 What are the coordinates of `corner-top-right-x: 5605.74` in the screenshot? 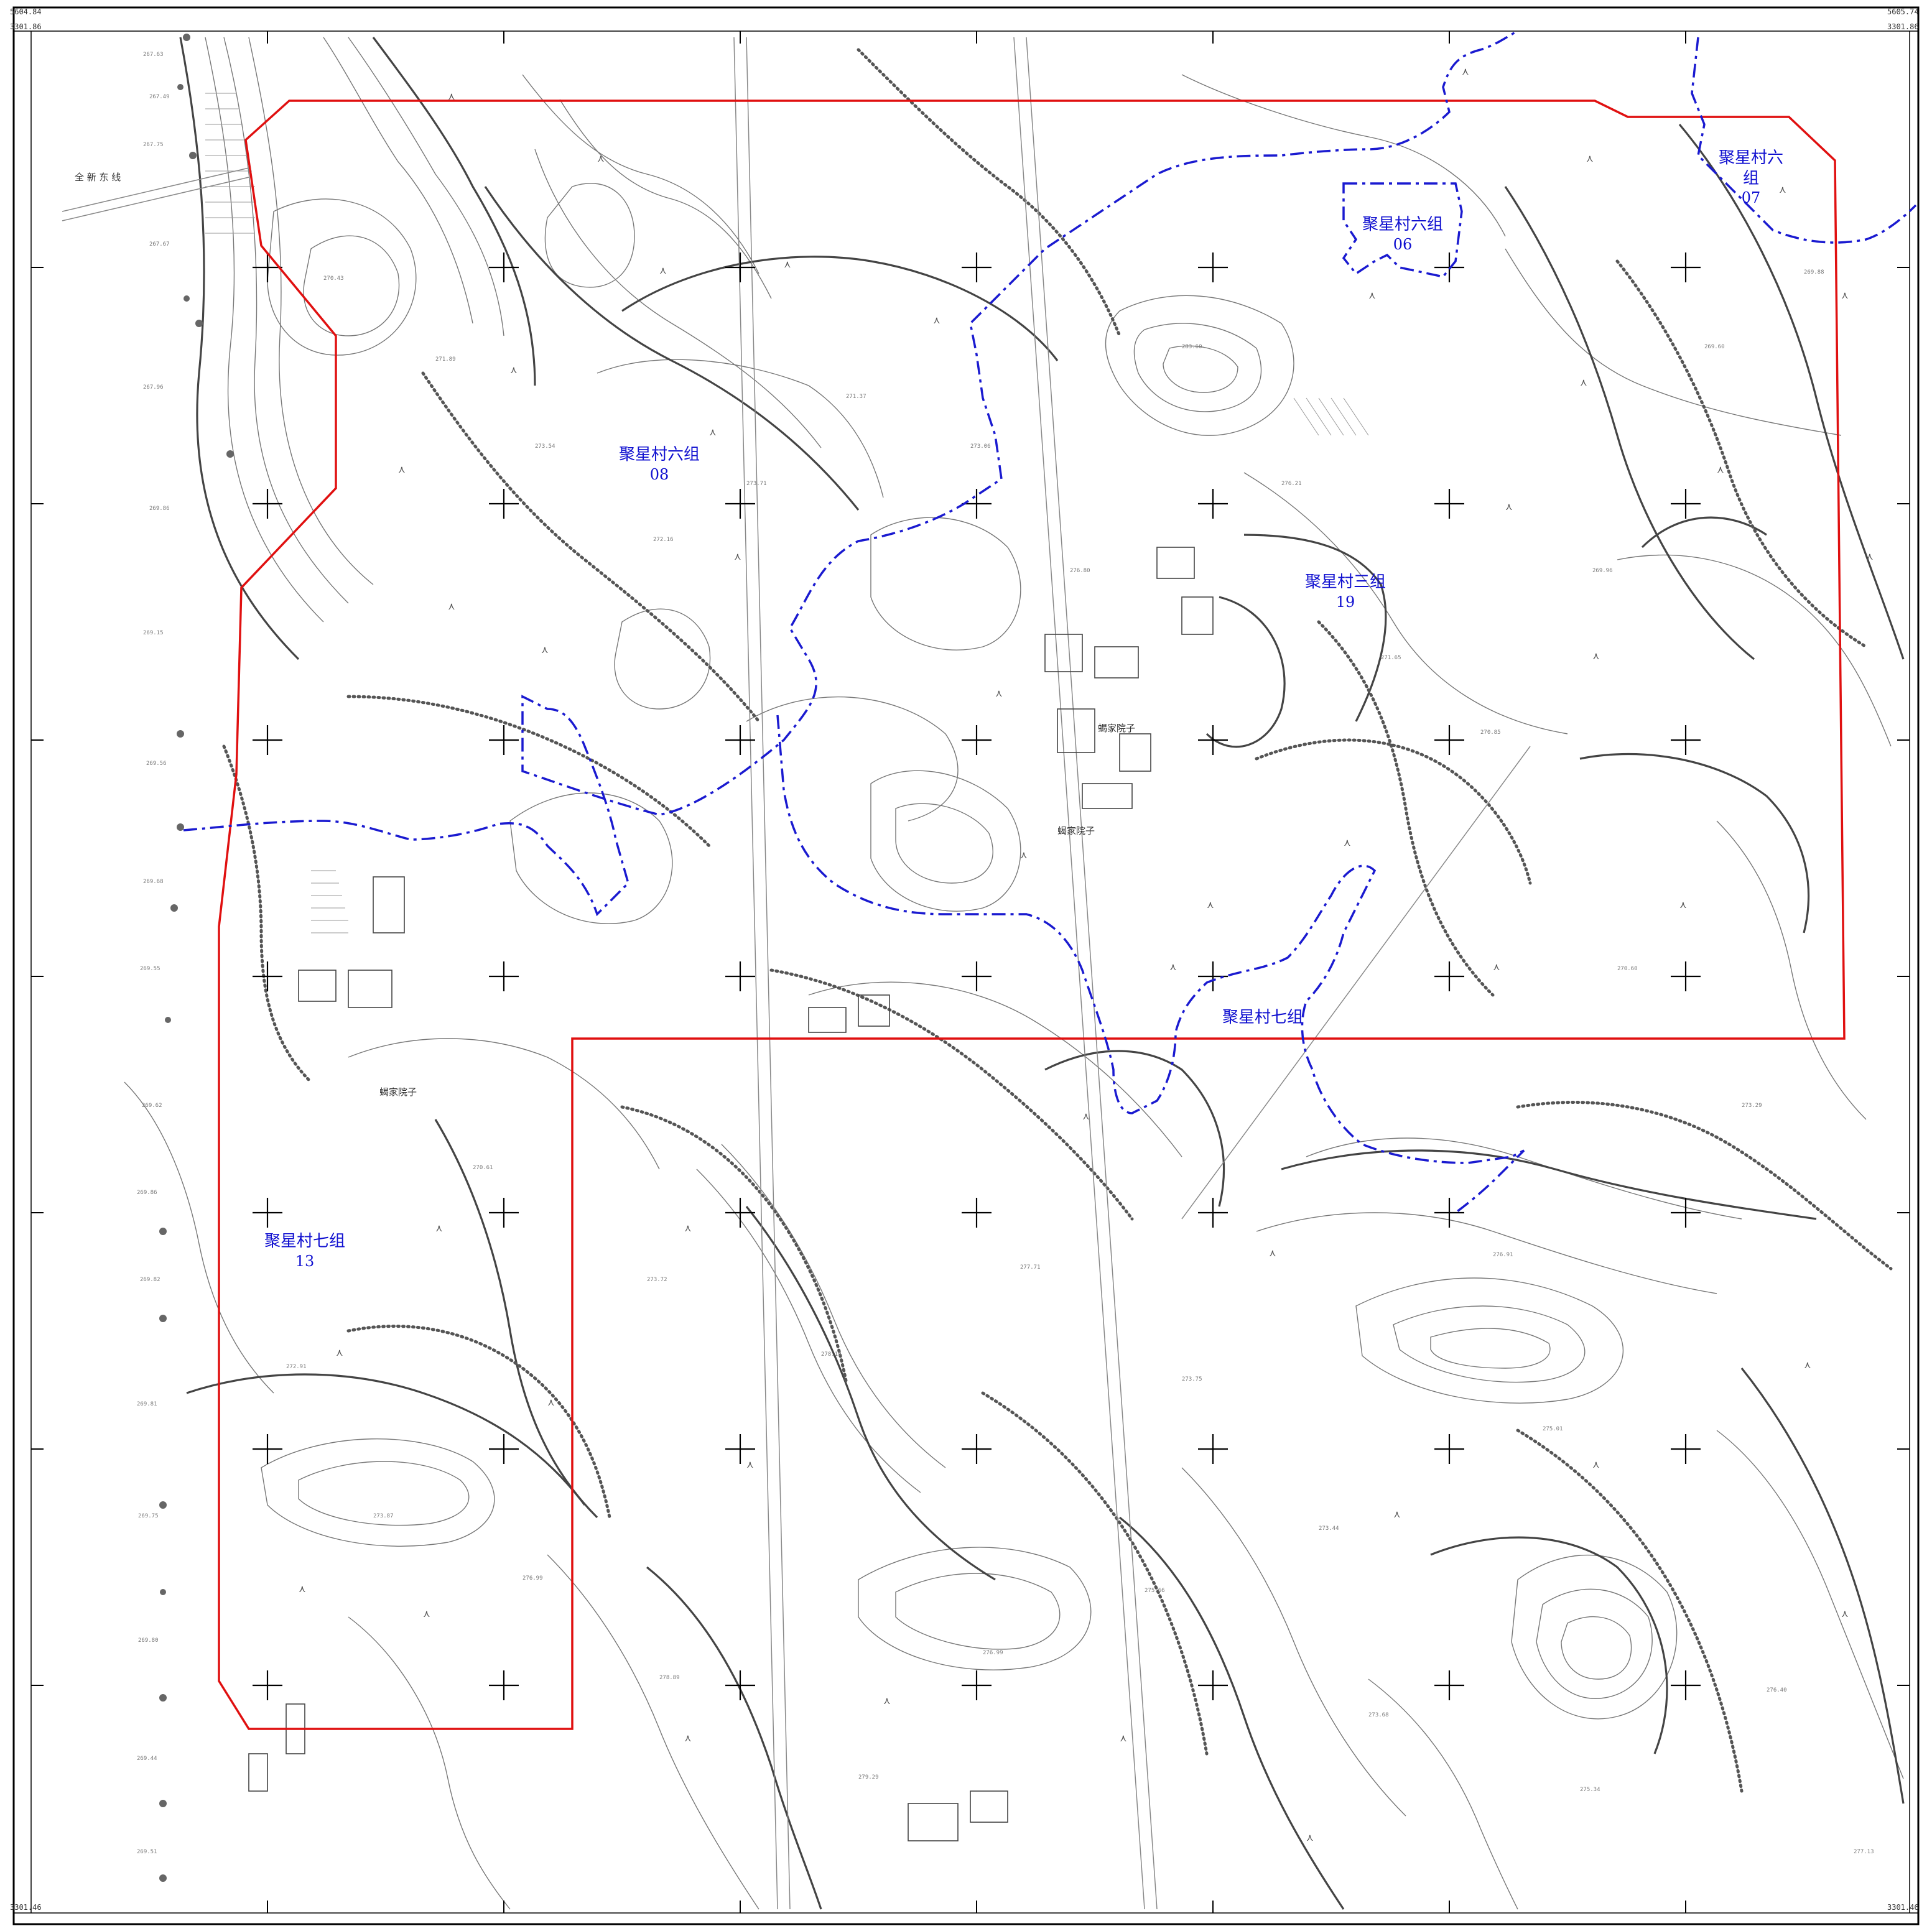 It's located at (1903, 12).